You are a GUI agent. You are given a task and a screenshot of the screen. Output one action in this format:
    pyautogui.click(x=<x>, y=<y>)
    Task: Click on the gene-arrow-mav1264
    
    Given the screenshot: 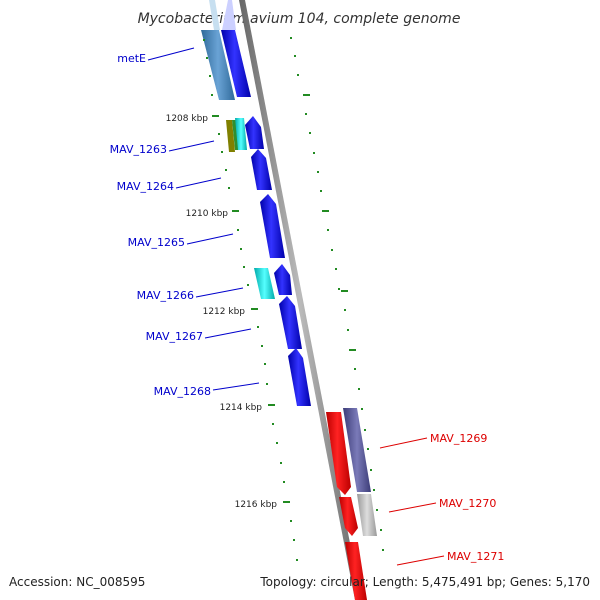 What is the action you would take?
    pyautogui.click(x=261, y=169)
    